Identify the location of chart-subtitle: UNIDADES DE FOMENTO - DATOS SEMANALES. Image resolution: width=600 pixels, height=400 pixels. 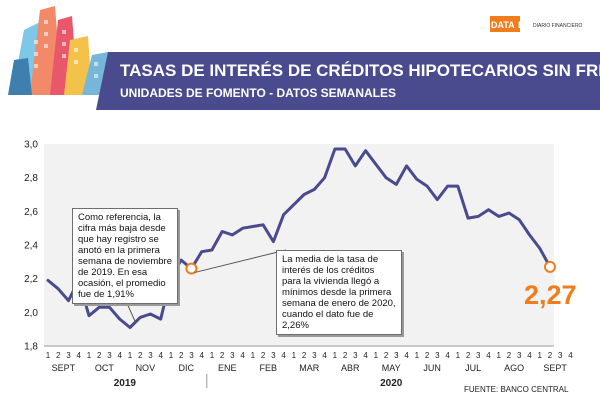
(258, 93).